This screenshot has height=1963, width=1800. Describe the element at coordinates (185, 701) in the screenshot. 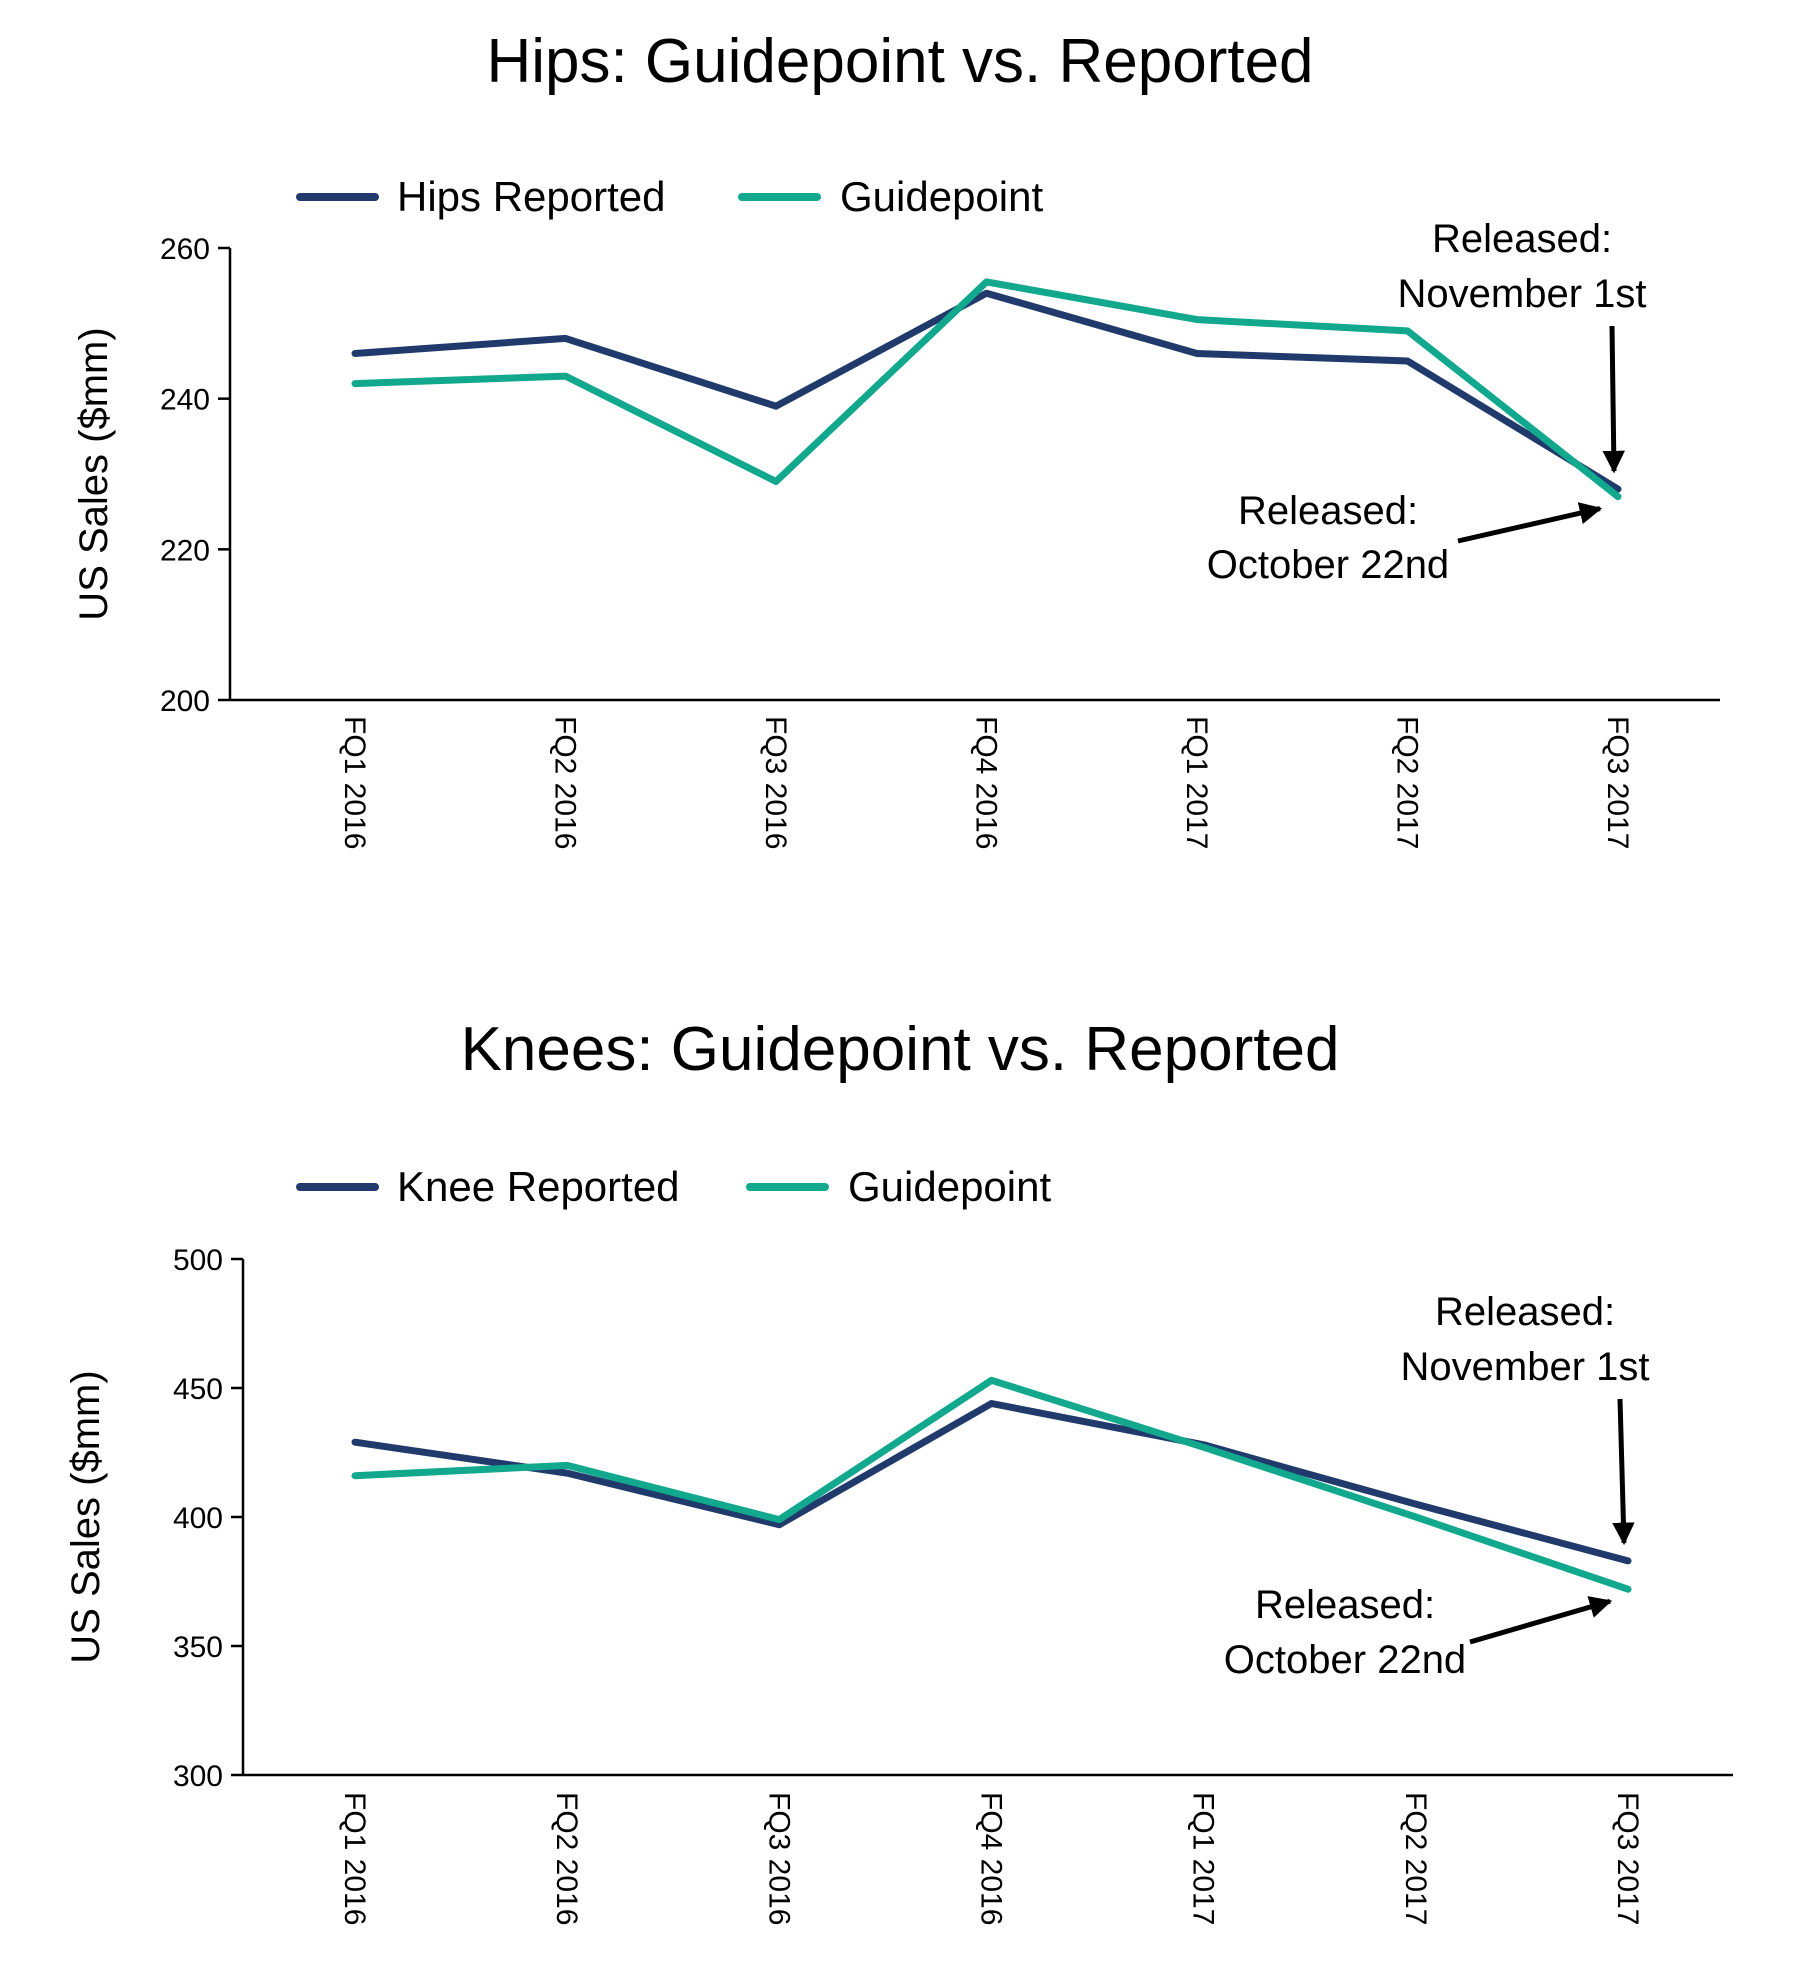

I see `y-tick-label: 200` at that location.